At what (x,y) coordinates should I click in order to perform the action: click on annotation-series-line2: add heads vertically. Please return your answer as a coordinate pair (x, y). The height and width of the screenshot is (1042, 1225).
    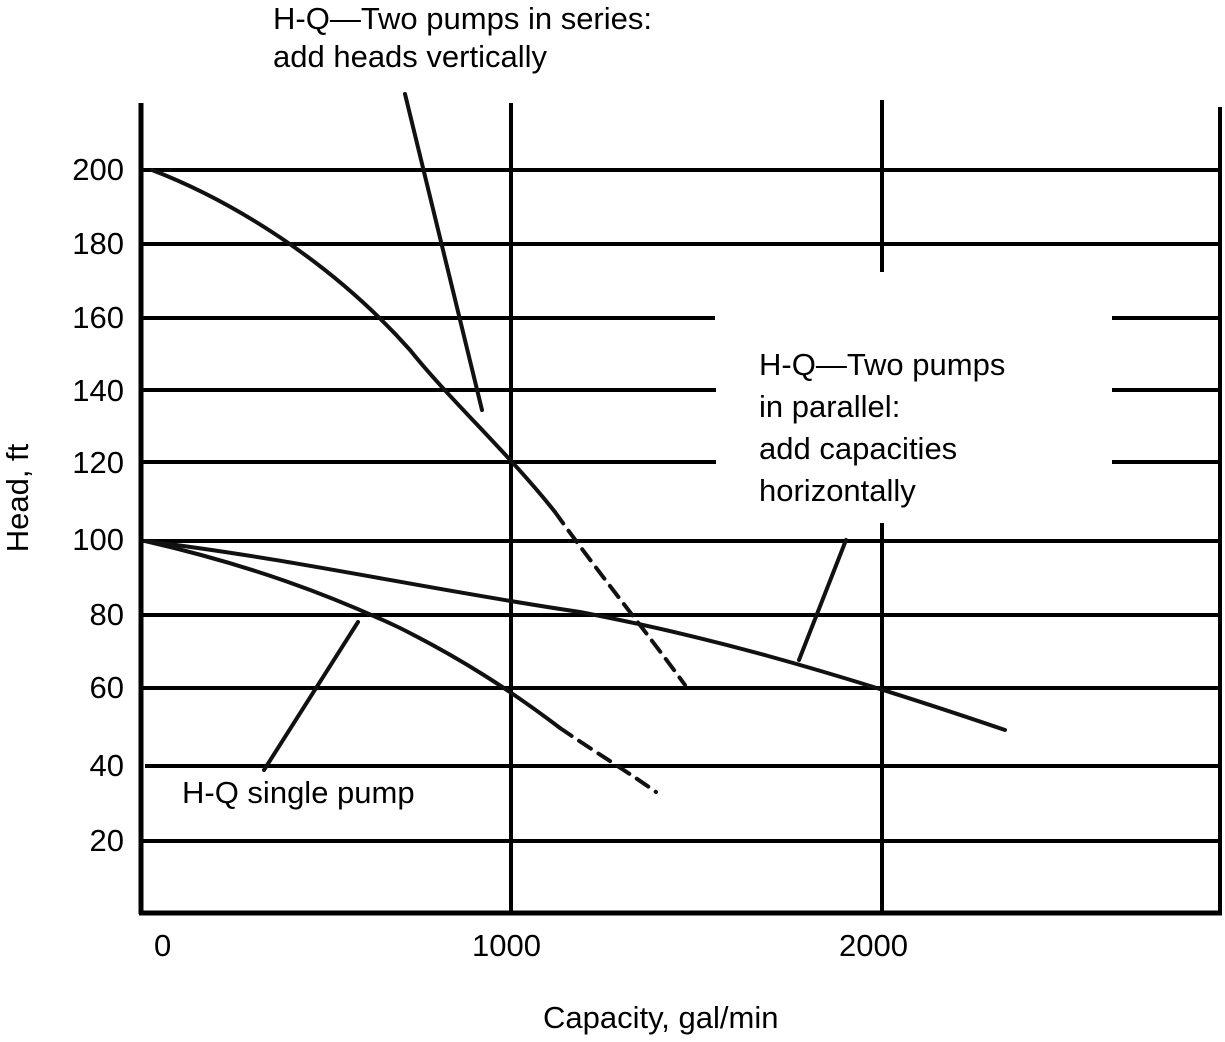
    Looking at the image, I should click on (410, 56).